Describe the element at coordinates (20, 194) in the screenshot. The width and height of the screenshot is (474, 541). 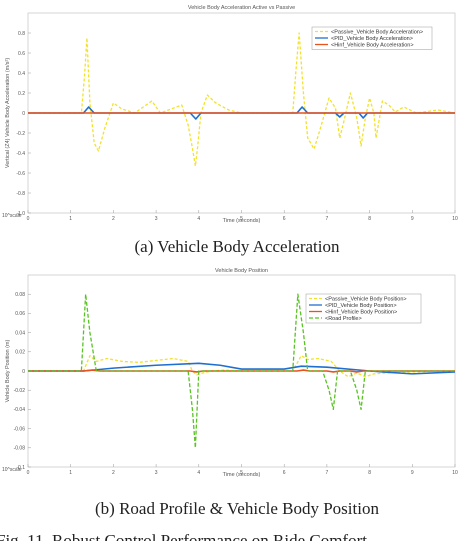
I see `chart1-ytick-label: -0.8` at that location.